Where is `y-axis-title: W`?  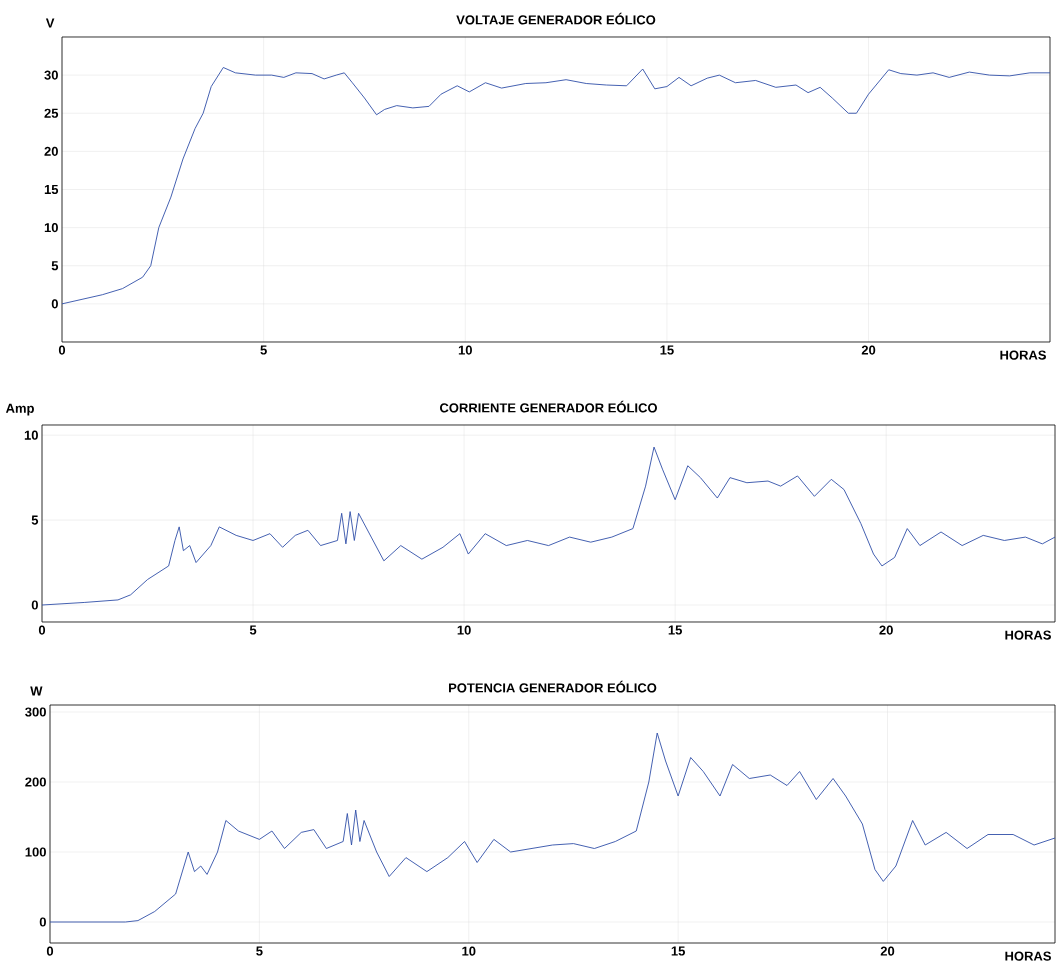 y-axis-title: W is located at coordinates (36, 691).